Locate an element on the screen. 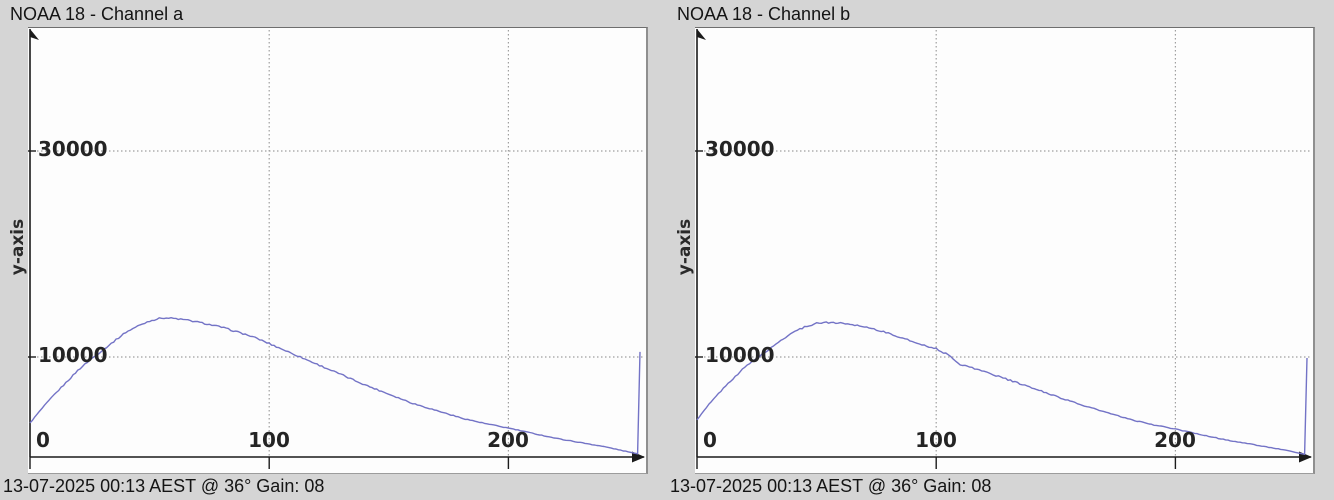  chart-title: NOAA 18 - Channel a is located at coordinates (97, 14).